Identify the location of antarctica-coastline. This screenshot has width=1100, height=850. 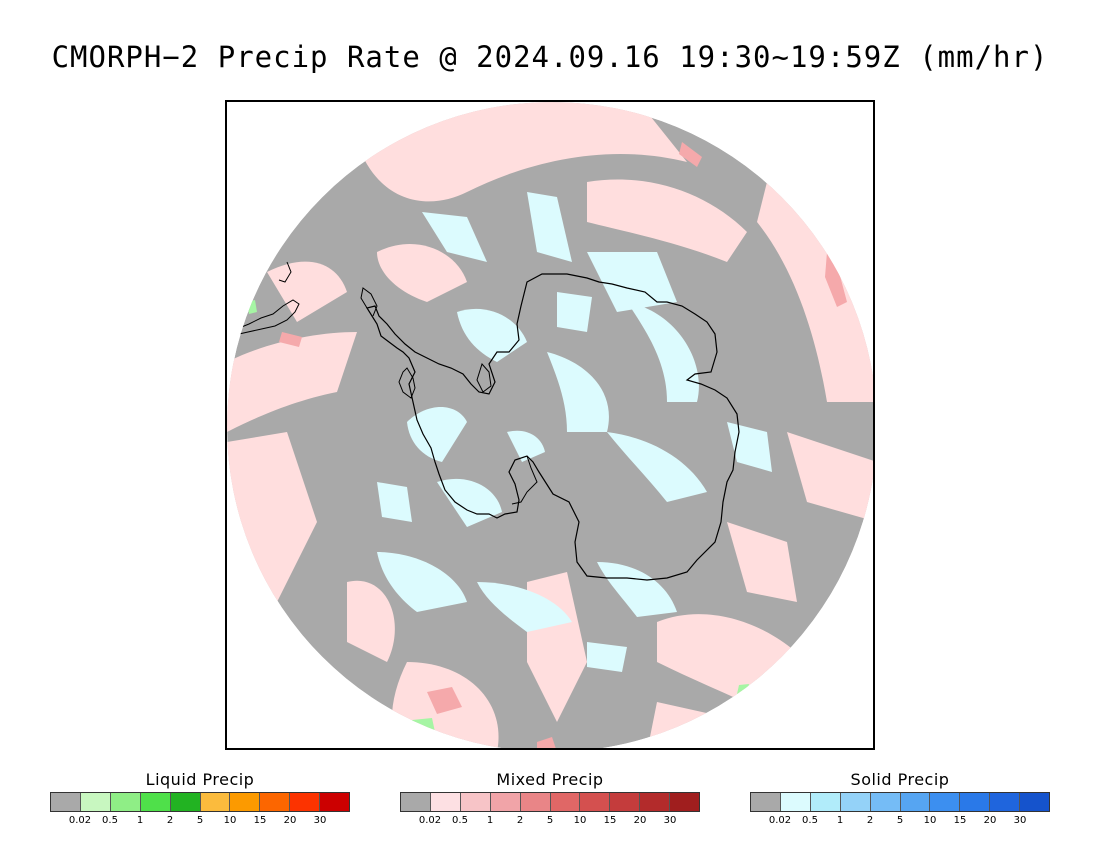
(553, 427).